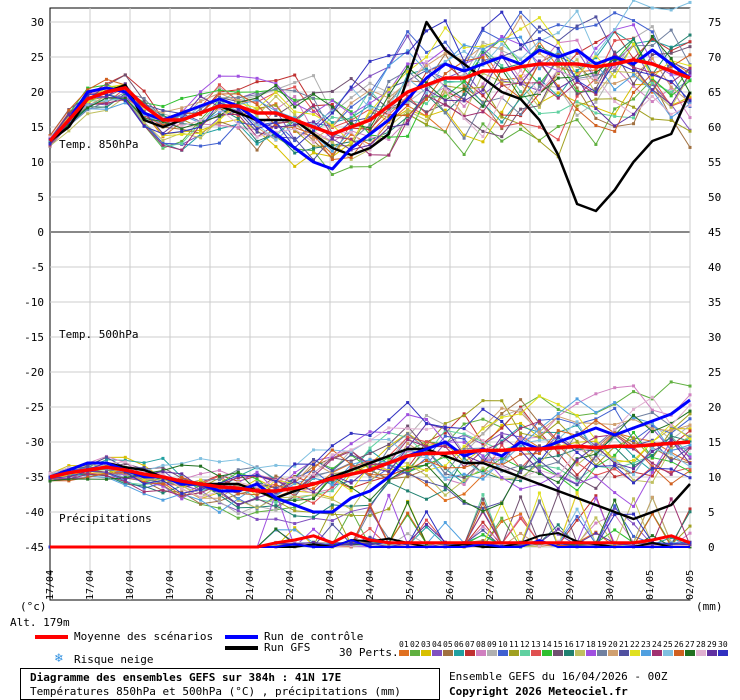 This screenshot has height=700, width=740. Describe the element at coordinates (437, 644) in the screenshot. I see `perturbation-legend-label: 04` at that location.